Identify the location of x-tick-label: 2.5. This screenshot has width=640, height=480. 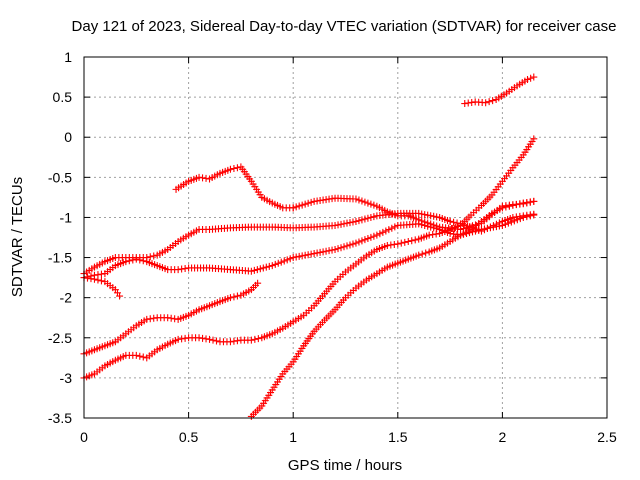
(607, 437).